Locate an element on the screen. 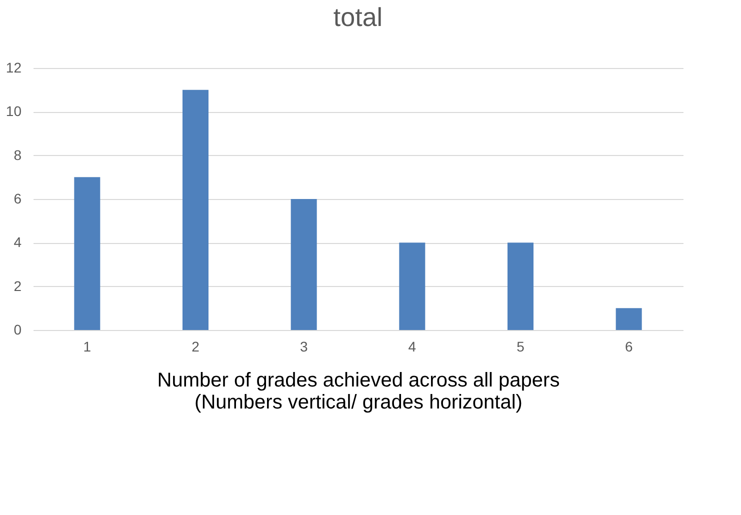 This screenshot has width=741, height=515. x-tick-label: 4 is located at coordinates (412, 346).